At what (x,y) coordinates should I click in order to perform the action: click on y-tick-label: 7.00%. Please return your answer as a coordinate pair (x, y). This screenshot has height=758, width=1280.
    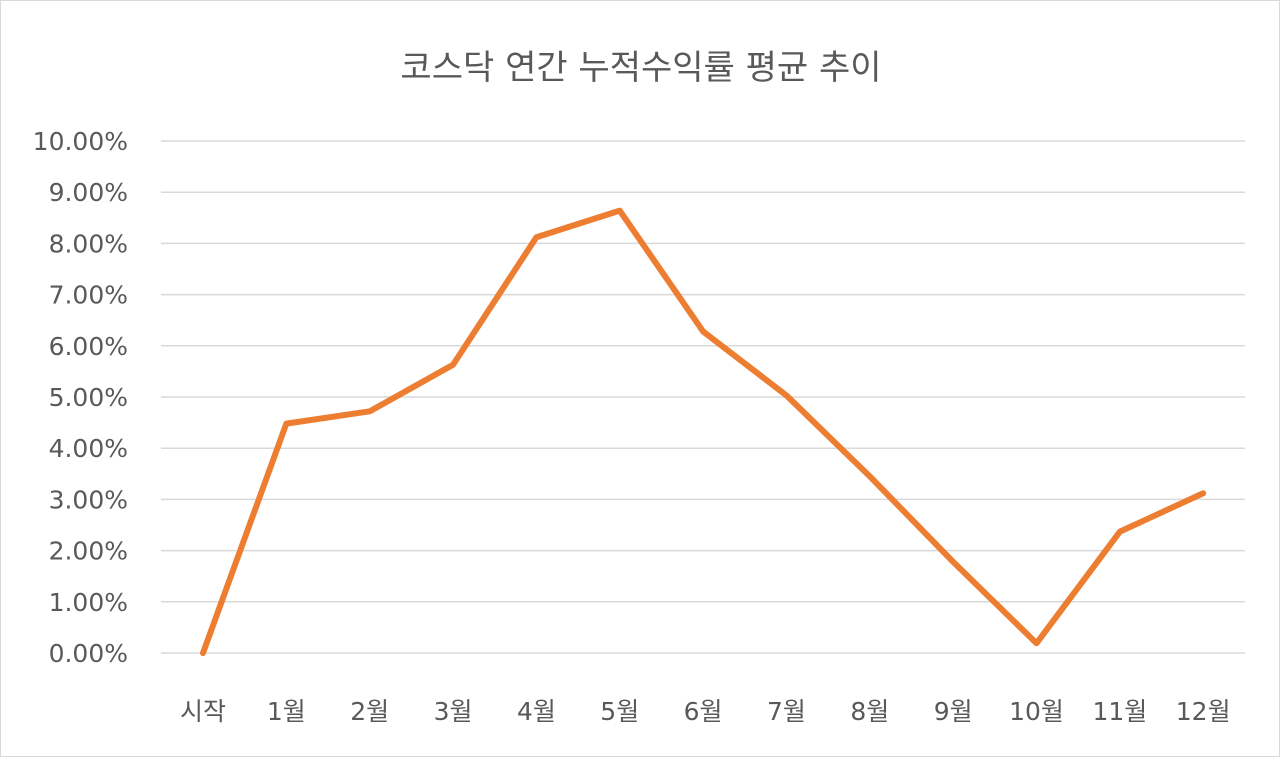
    Looking at the image, I should click on (88, 295).